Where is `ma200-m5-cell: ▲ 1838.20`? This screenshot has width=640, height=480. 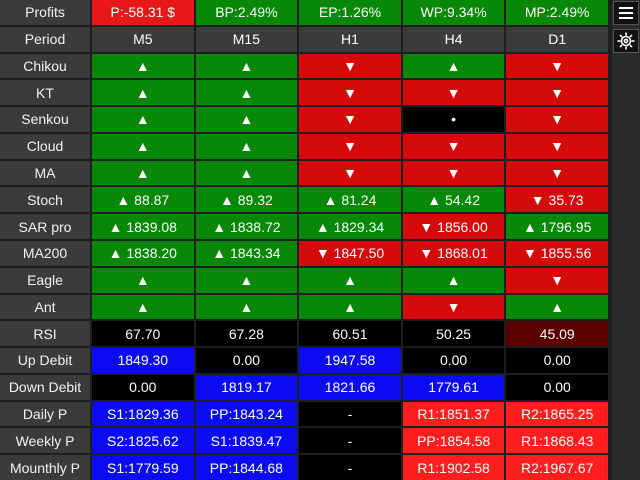 ma200-m5-cell: ▲ 1838.20 is located at coordinates (143, 253).